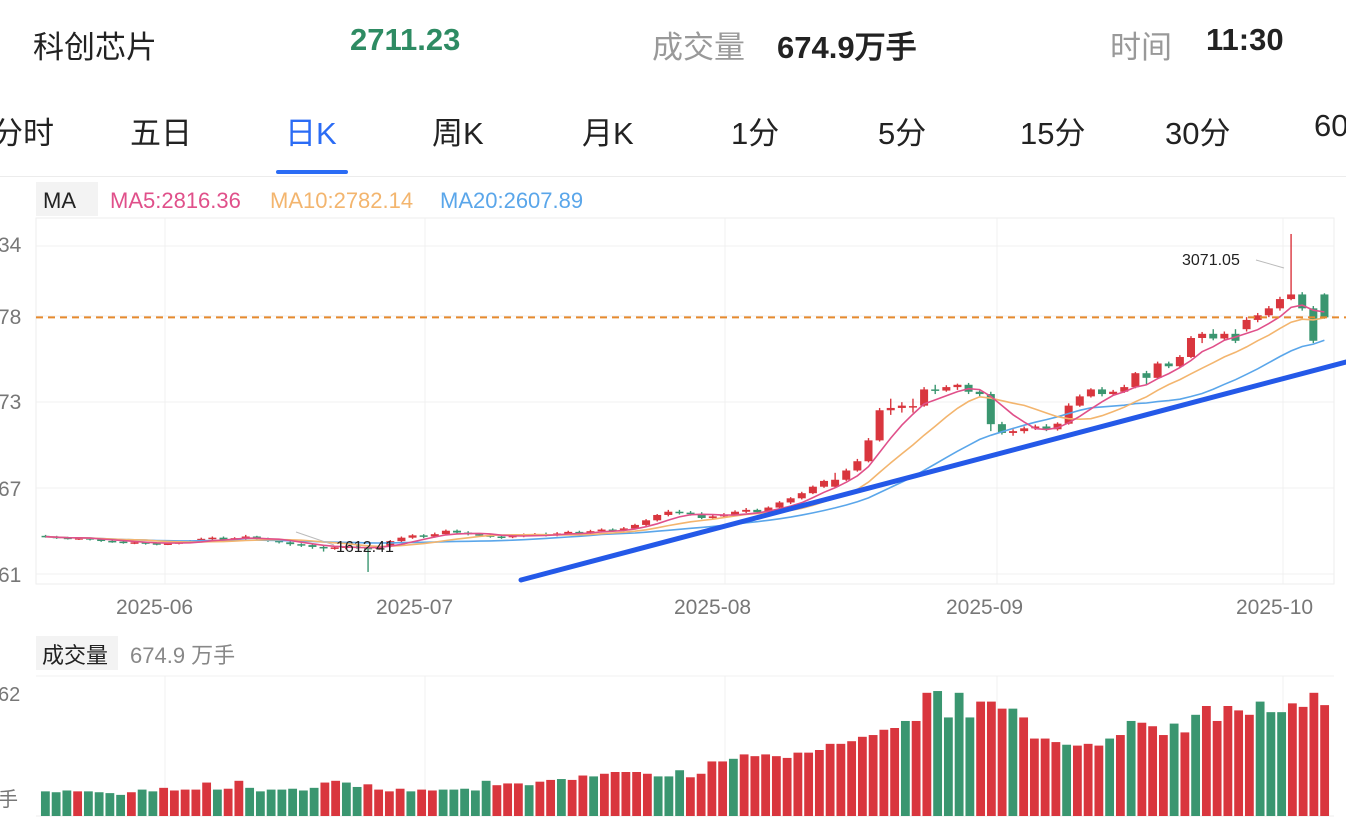 Image resolution: width=1346 pixels, height=830 pixels. Describe the element at coordinates (95, 47) in the screenshot. I see `index-name: 科创芯片` at that location.